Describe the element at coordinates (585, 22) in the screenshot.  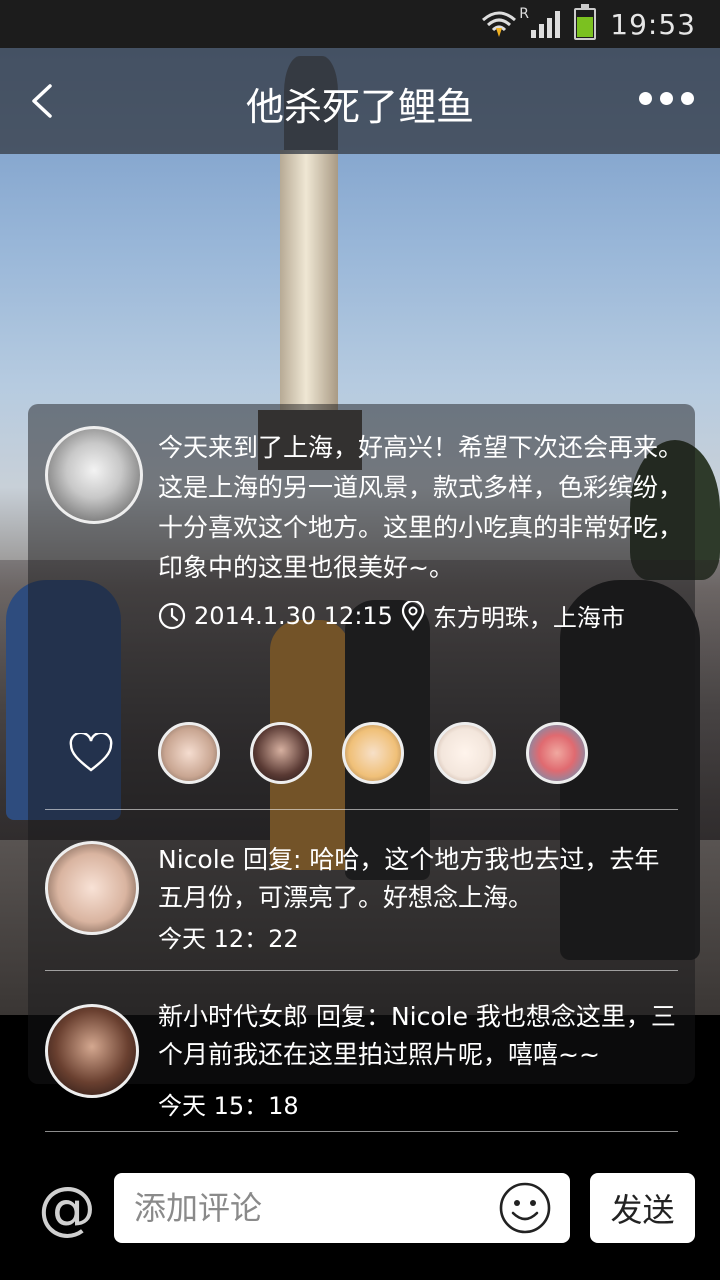
I see `battery-icon` at that location.